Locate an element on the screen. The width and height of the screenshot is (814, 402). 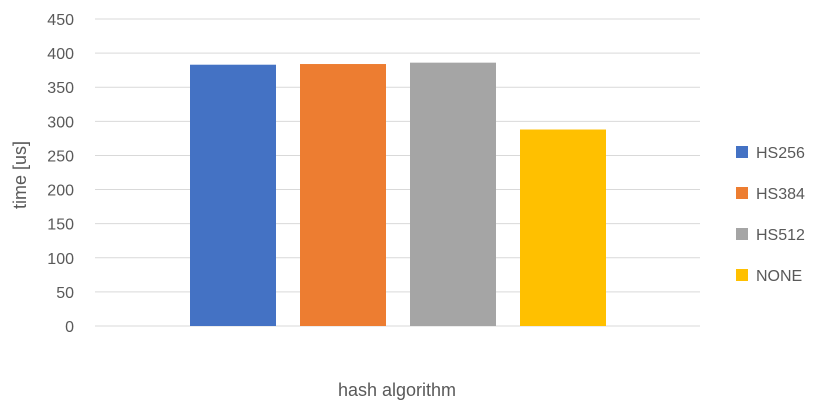
legend-item: HS256 is located at coordinates (770, 153).